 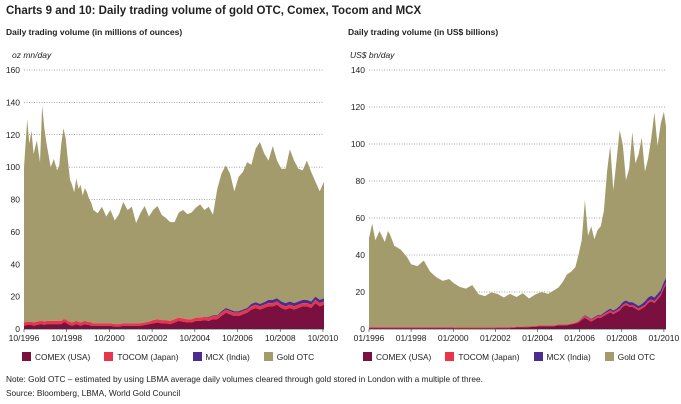 What do you see at coordinates (32, 55) in the screenshot?
I see `chart-1-y-unit: oz mn/day` at bounding box center [32, 55].